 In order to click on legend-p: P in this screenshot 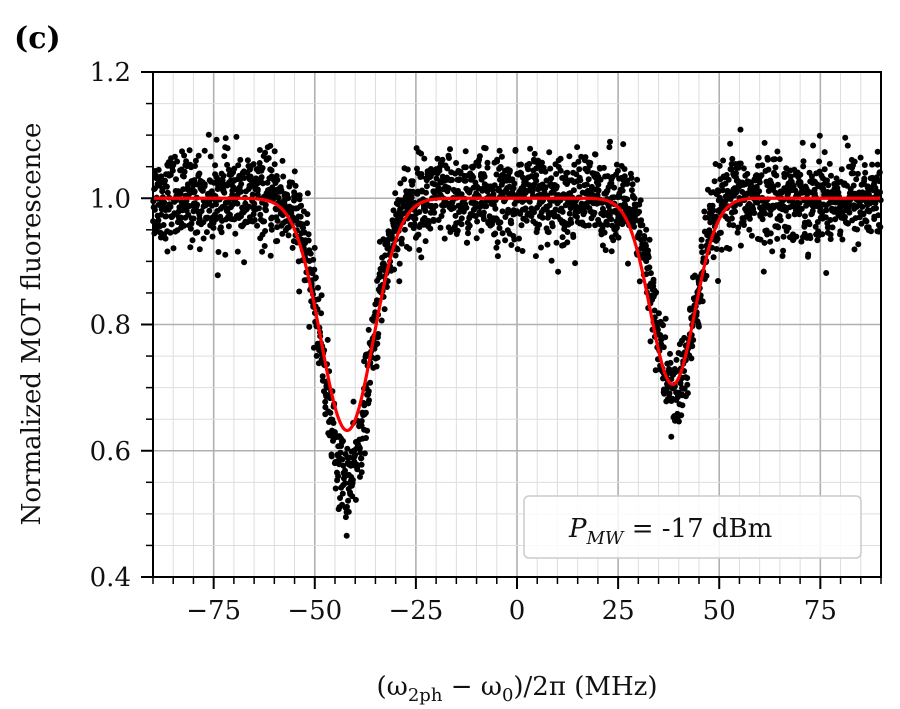, I will do `click(577, 529)`.